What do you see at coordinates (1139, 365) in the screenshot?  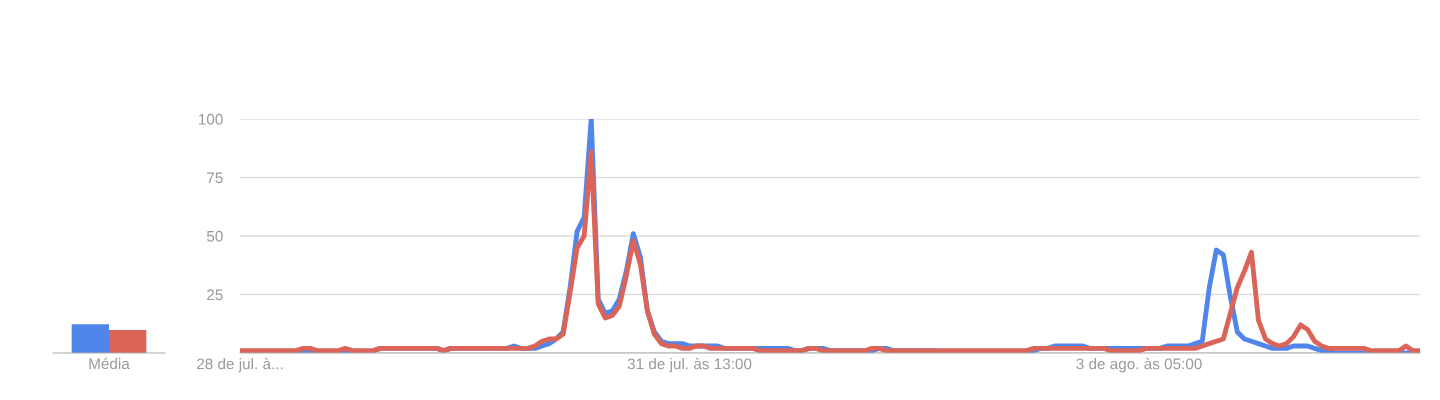 I see `x-tick-label: 3 de ago. às 05:00` at bounding box center [1139, 365].